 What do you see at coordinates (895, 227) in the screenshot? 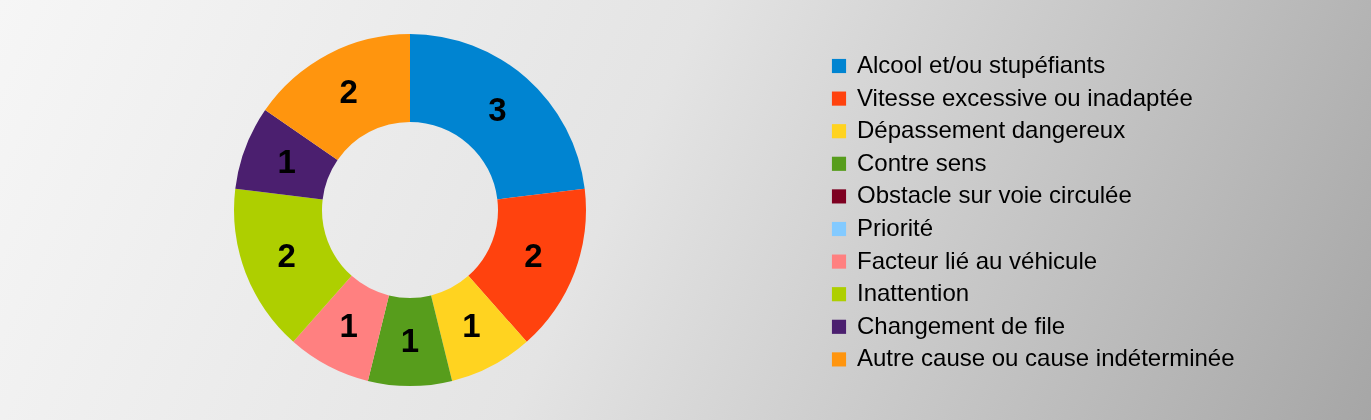
I see `legend-label: Priorité` at bounding box center [895, 227].